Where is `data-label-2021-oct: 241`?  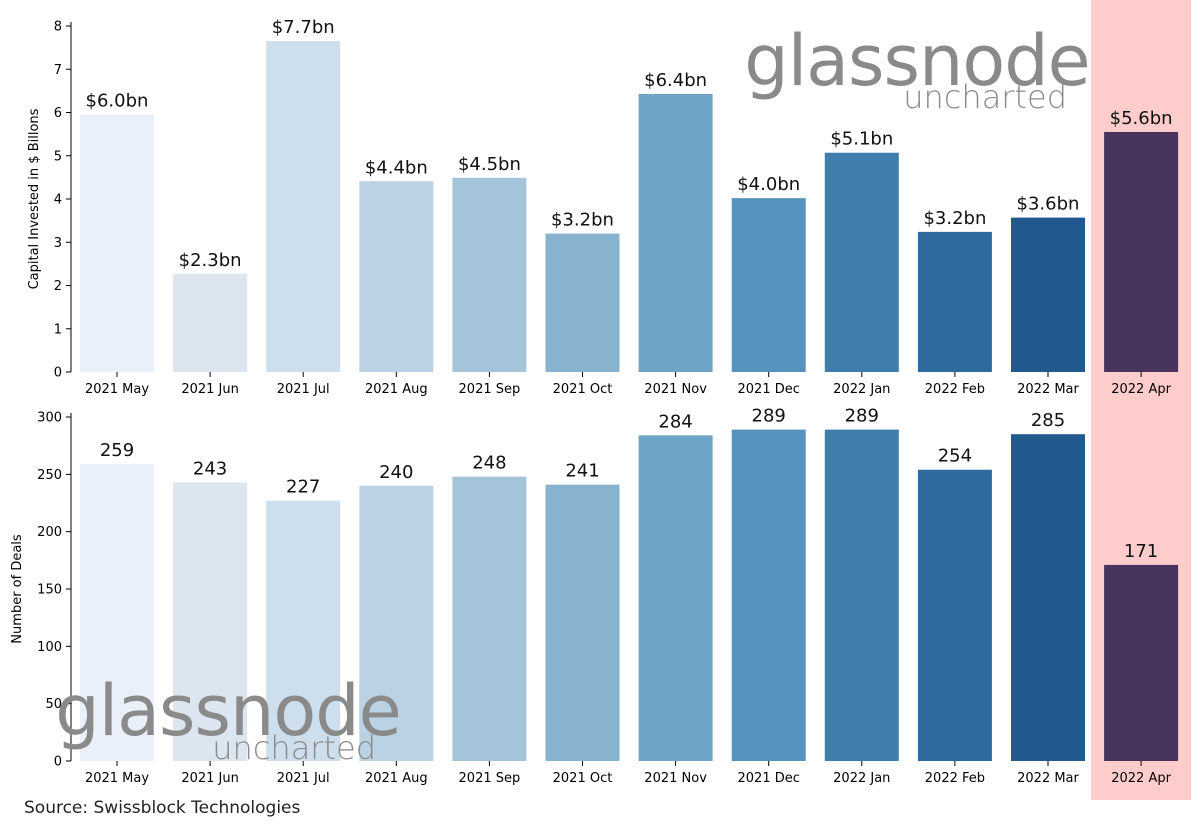
data-label-2021-oct: 241 is located at coordinates (582, 471).